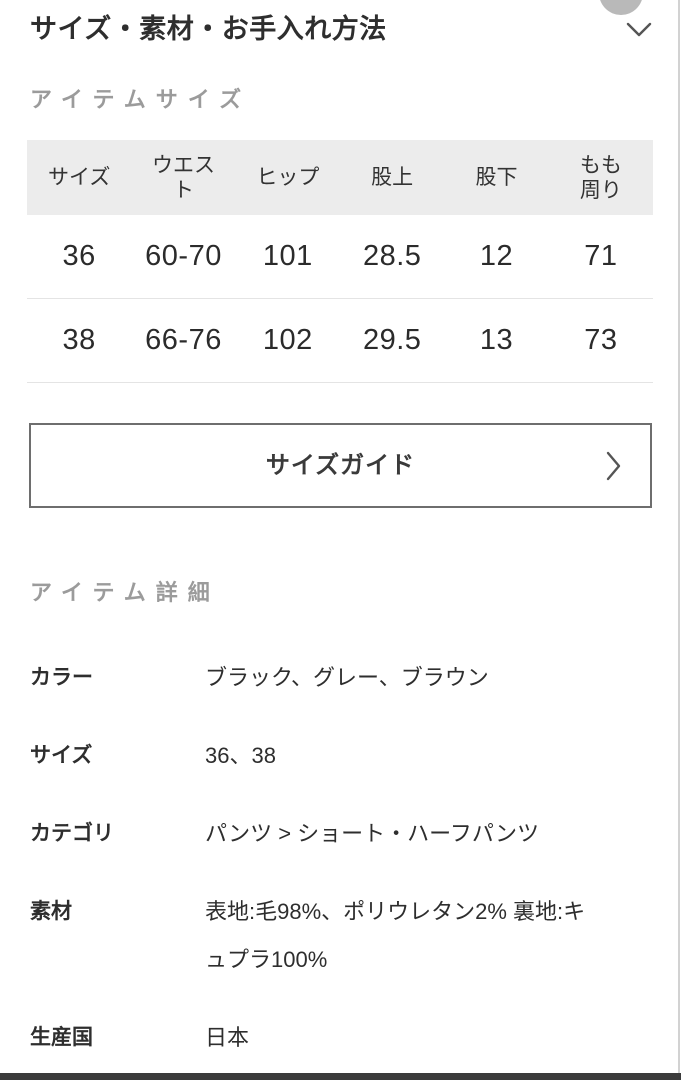  What do you see at coordinates (183, 256) in the screenshot?
I see `table-cell: 60-70` at bounding box center [183, 256].